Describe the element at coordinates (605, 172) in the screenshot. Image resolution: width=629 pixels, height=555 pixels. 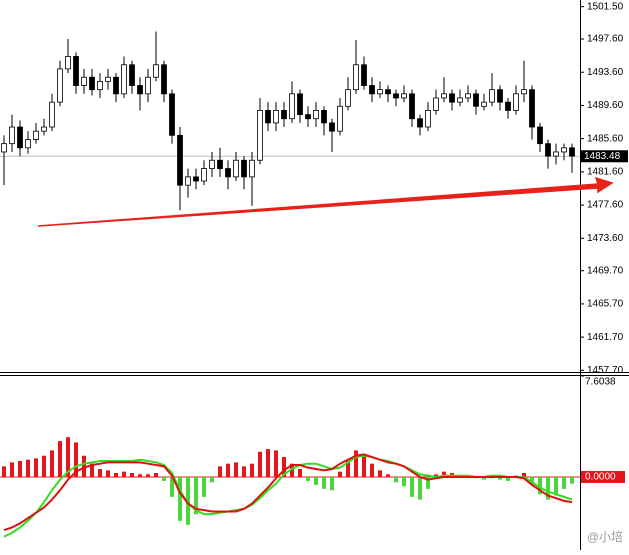
I see `y-tick-label: 1481.60` at that location.